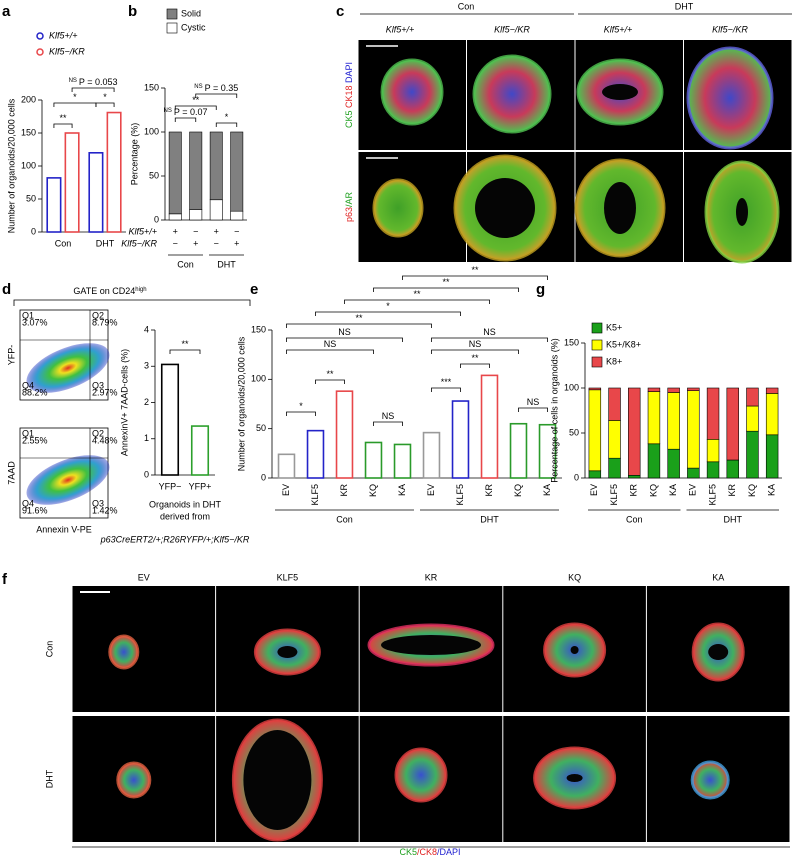 This screenshot has height=858, width=794. What do you see at coordinates (286, 490) in the screenshot?
I see `x-tick-label: EV` at bounding box center [286, 490].